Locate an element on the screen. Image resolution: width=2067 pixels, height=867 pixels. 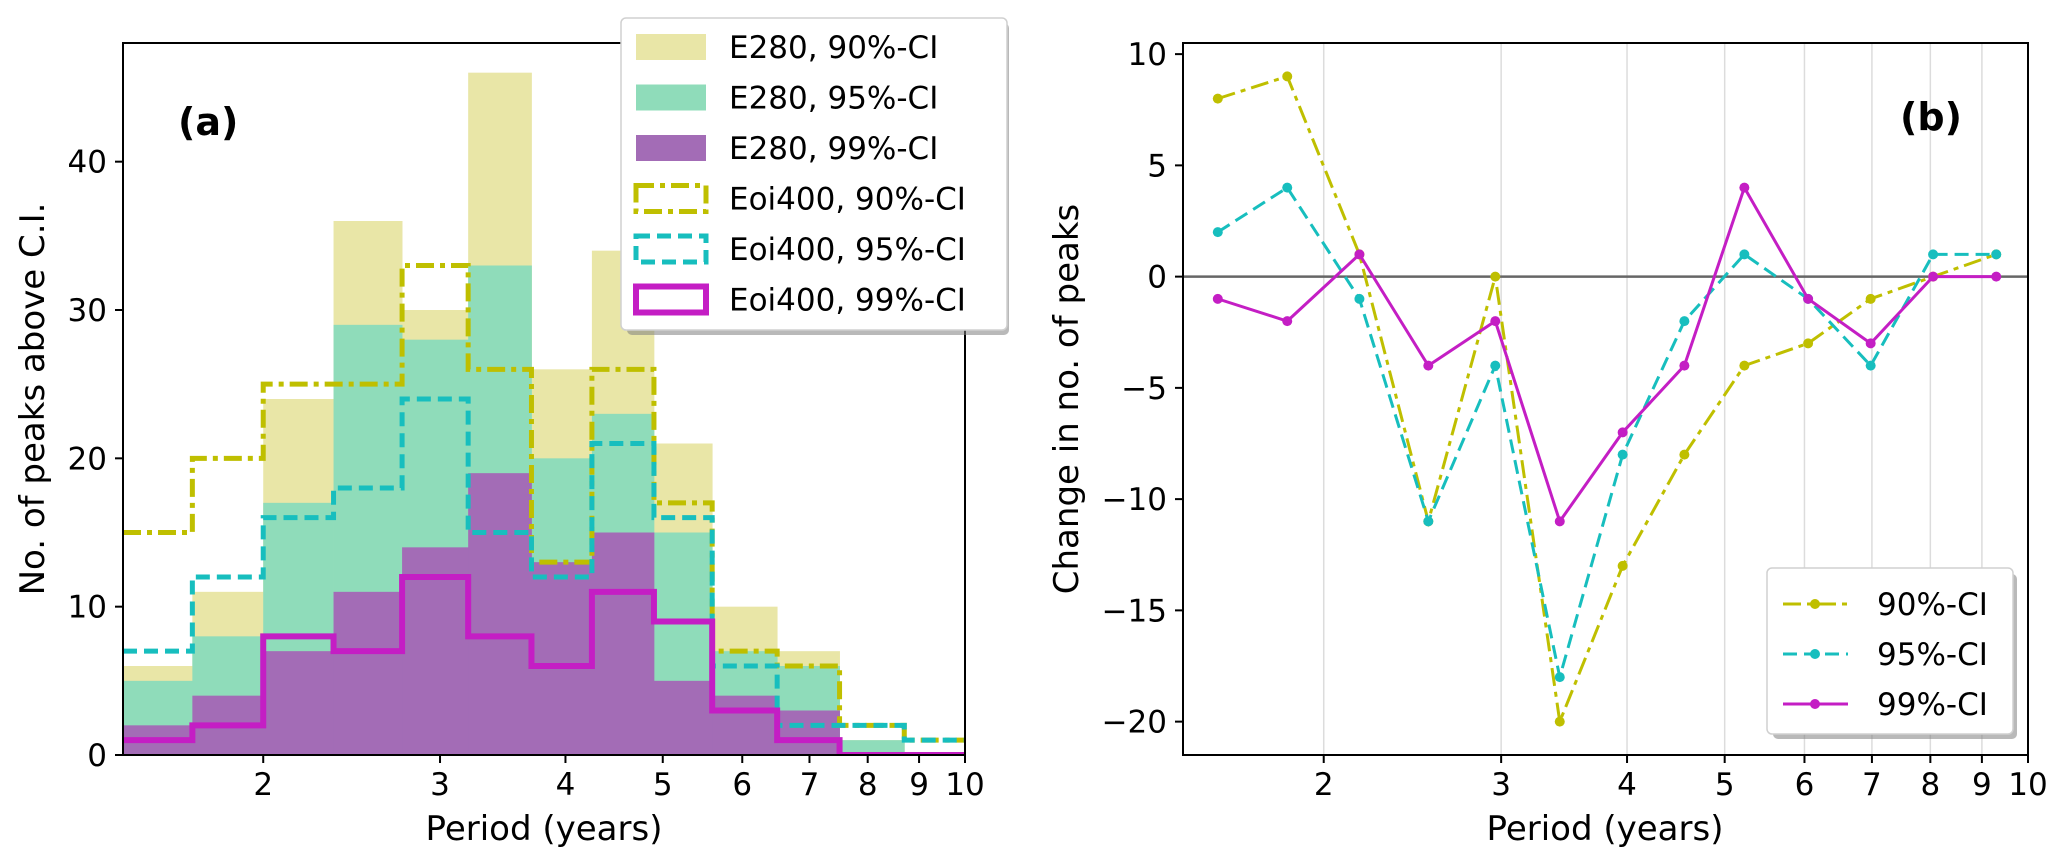
b-ytick-label: −15 is located at coordinates (1134, 611).